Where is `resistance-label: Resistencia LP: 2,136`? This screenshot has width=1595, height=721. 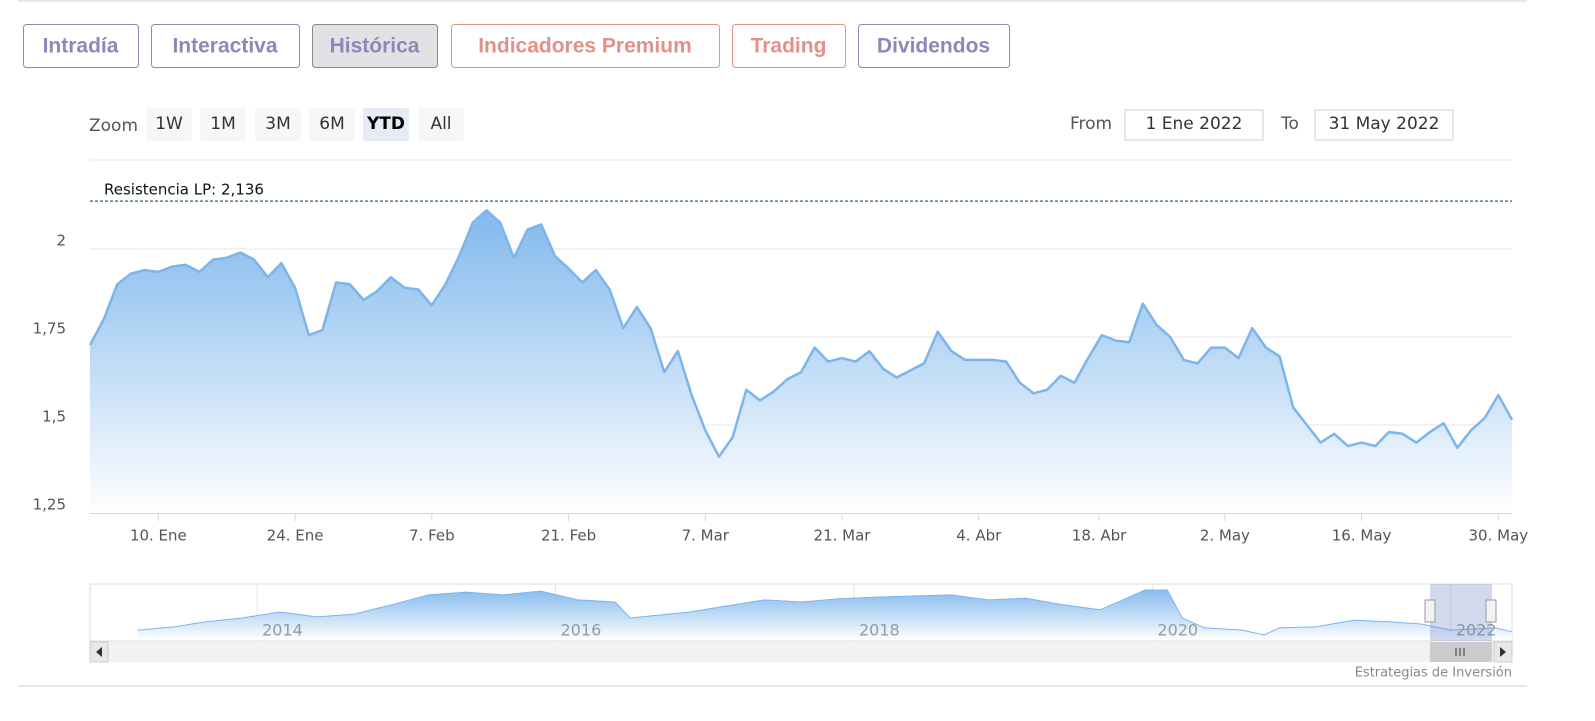 resistance-label: Resistencia LP: 2,136 is located at coordinates (184, 190).